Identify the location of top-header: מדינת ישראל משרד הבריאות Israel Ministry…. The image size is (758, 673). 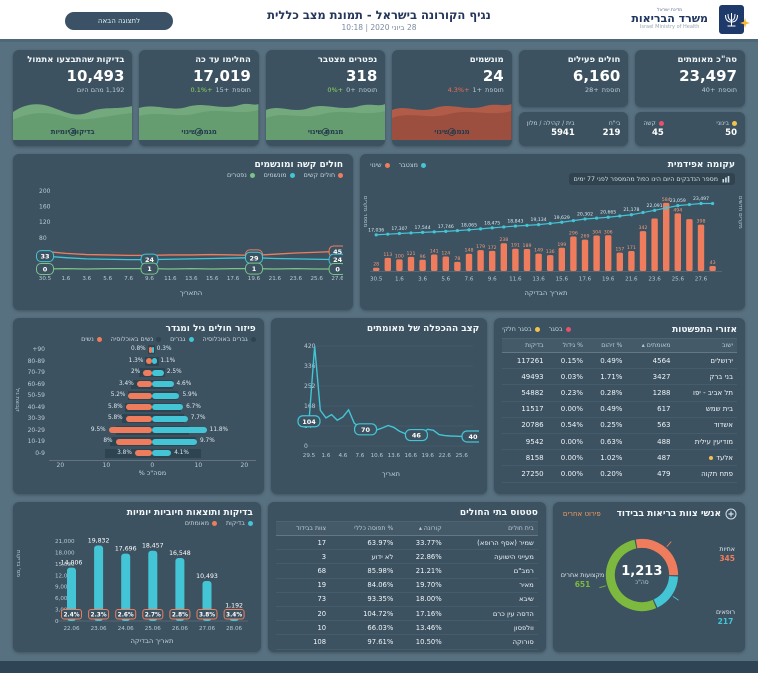
(379, 21).